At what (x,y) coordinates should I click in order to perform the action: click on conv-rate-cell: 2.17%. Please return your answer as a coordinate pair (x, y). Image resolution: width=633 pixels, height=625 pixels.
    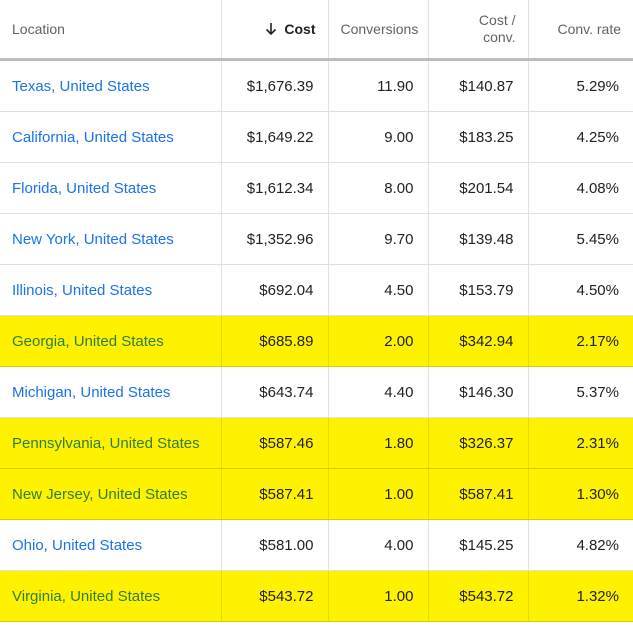
    Looking at the image, I should click on (580, 341).